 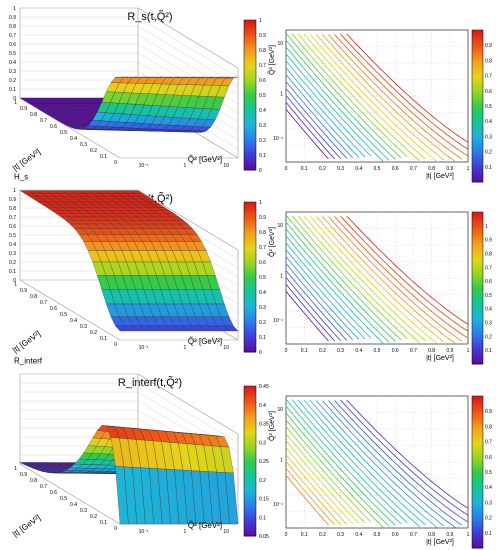 What do you see at coordinates (226, 532) in the screenshot?
I see `y-tick-label: 10` at bounding box center [226, 532].